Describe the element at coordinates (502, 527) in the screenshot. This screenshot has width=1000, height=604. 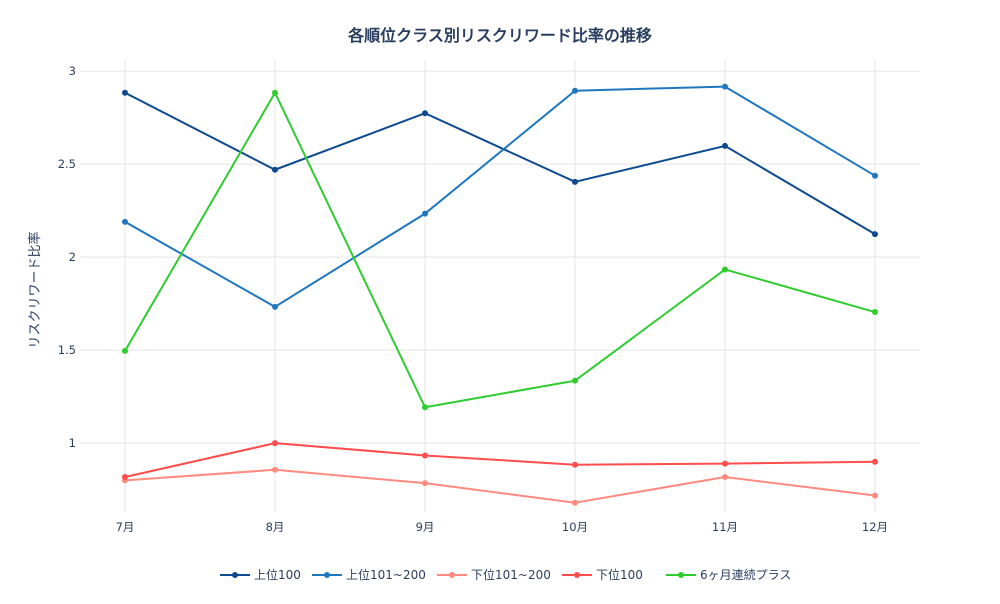
I see `x-axis-ticks: 7月 8月 9月 10月 11月 12月` at that location.